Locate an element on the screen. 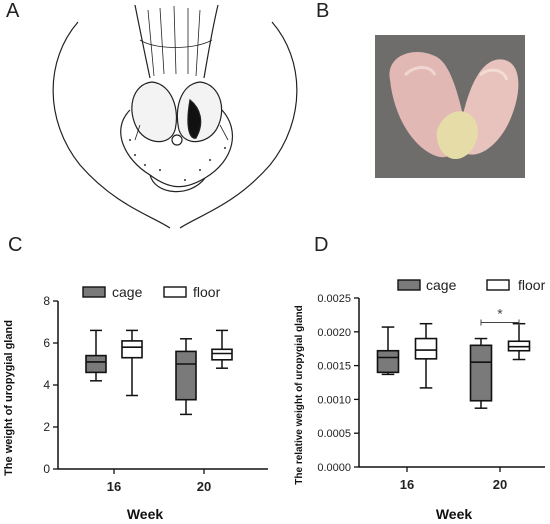 The image size is (550, 524). y-tick-label: 0.0025 is located at coordinates (334, 299).